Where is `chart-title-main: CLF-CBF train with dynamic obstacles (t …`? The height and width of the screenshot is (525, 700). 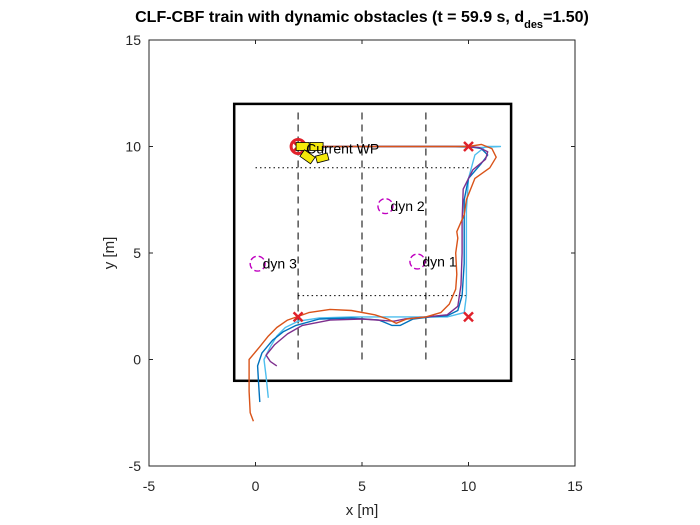
chart-title-main: CLF-CBF train with dynamic obstacles (t … is located at coordinates (329, 17).